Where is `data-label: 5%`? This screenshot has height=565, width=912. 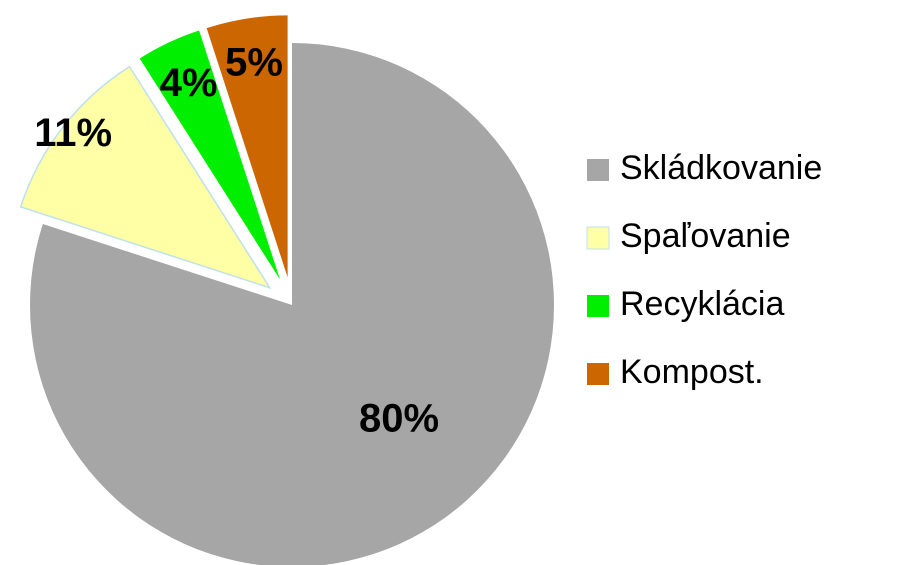 data-label: 5% is located at coordinates (254, 63).